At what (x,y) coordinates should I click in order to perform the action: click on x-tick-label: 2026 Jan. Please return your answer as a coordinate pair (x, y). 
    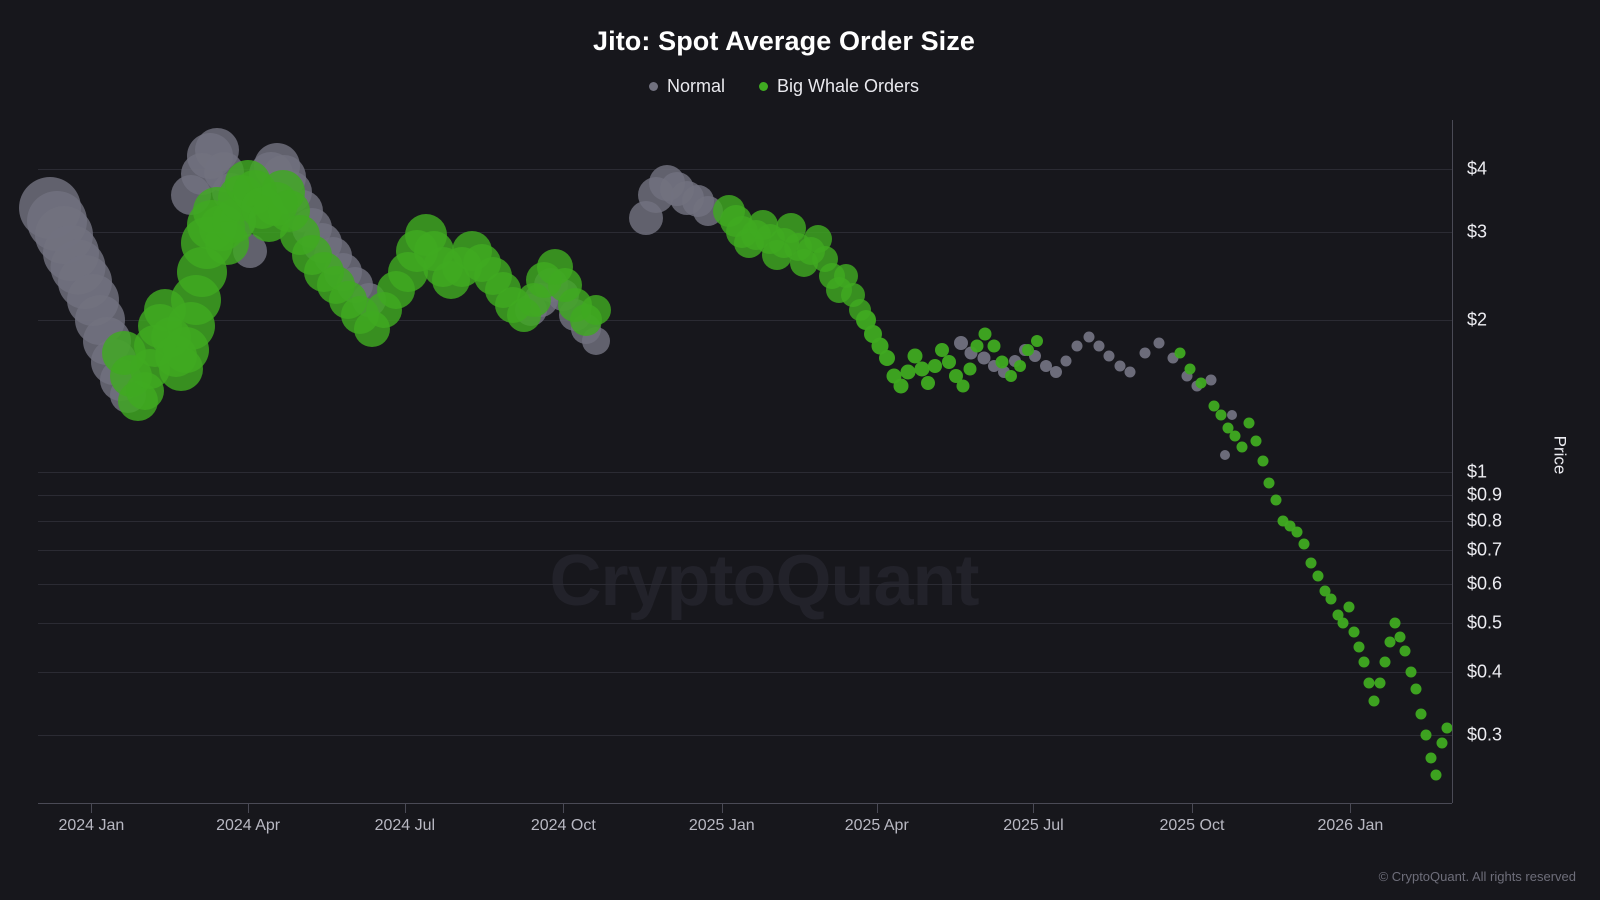
    Looking at the image, I should click on (1350, 825).